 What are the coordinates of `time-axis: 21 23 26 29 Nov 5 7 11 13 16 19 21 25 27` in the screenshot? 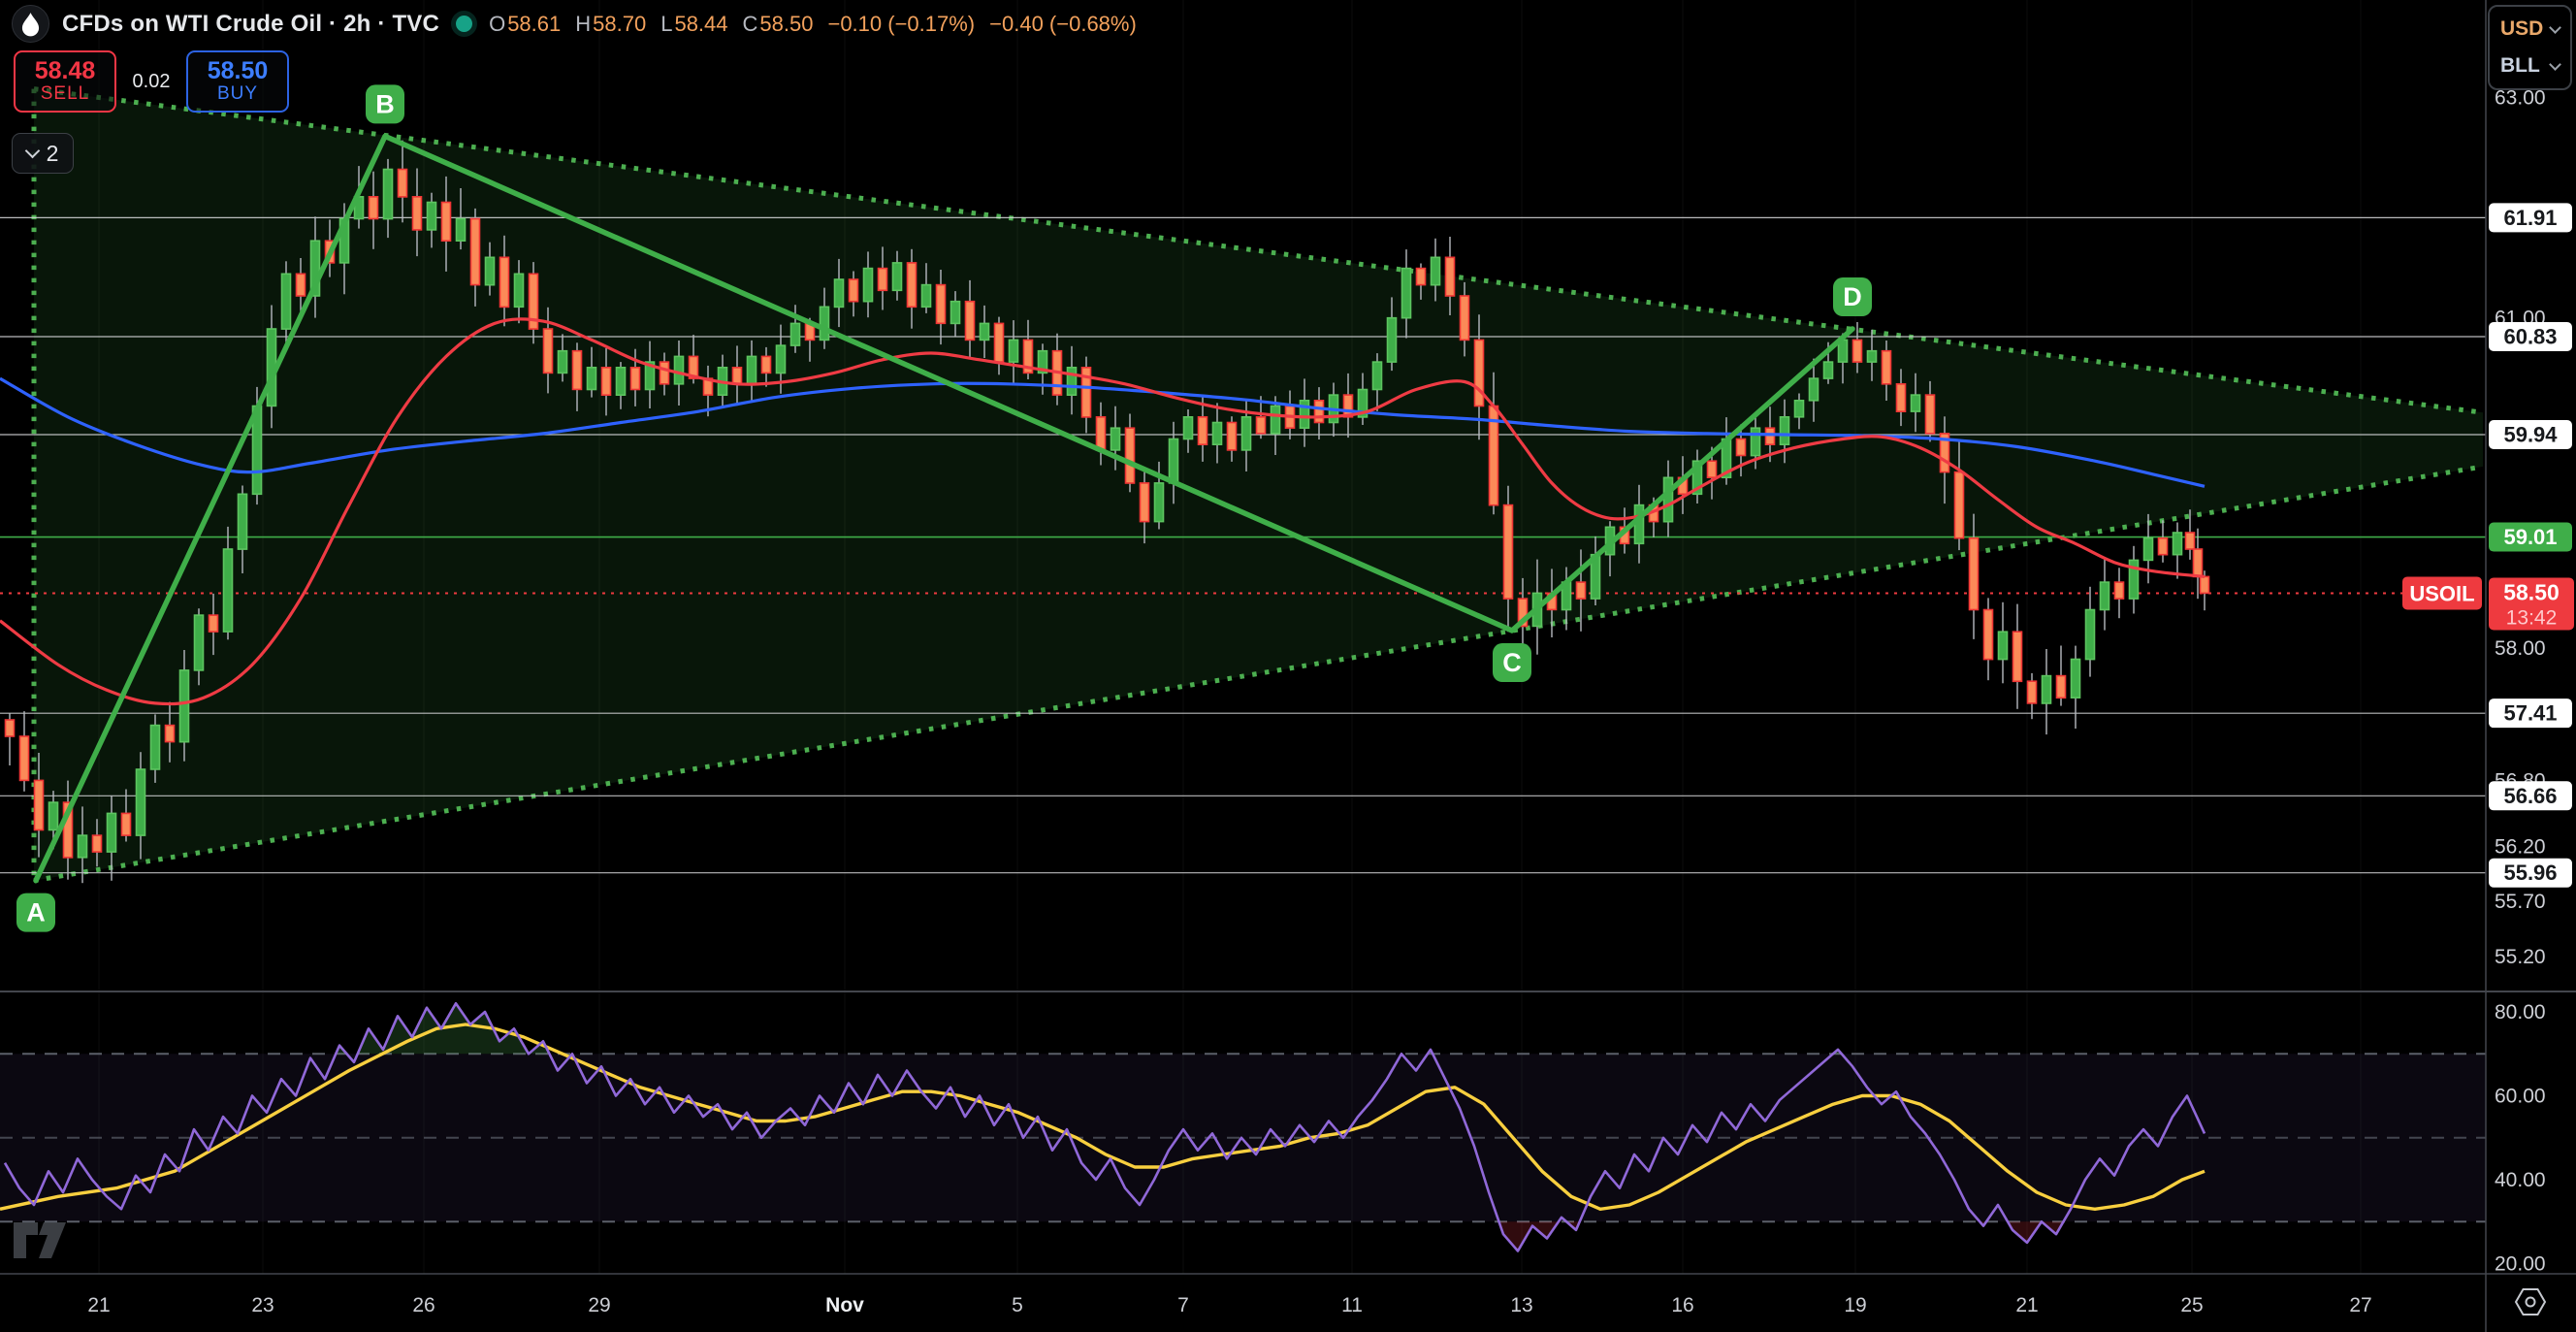 It's located at (1229, 1305).